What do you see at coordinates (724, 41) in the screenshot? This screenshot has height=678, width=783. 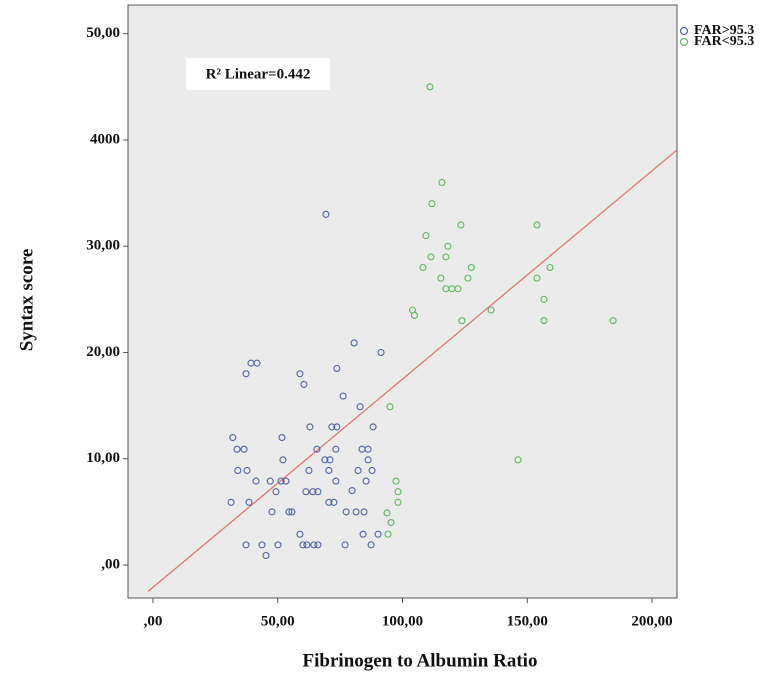 I see `legend-label: FAR<95.3` at bounding box center [724, 41].